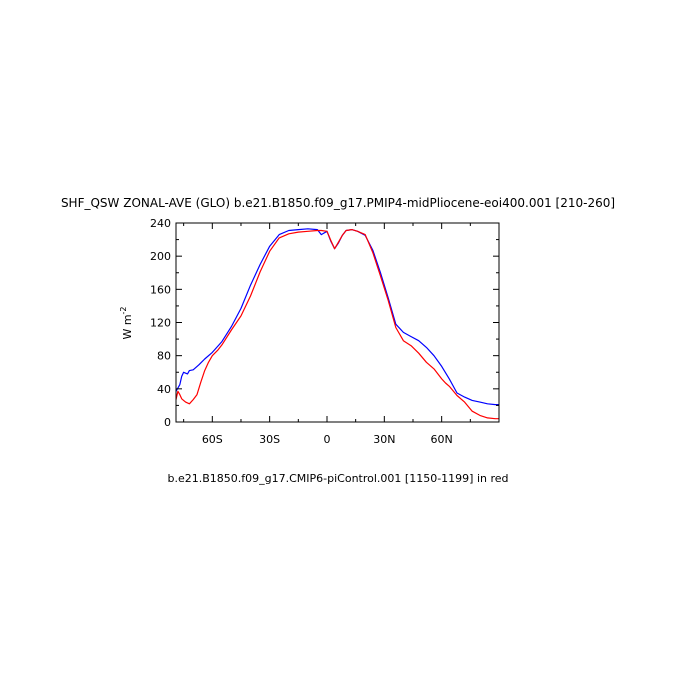  Describe the element at coordinates (123, 310) in the screenshot. I see `y-axis-label-exponent: -2` at that location.